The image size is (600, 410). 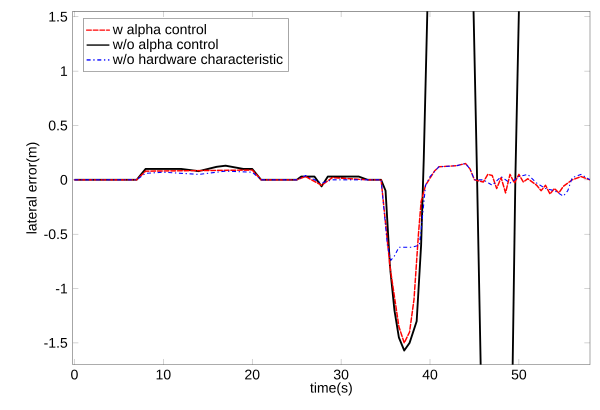 What do you see at coordinates (519, 375) in the screenshot?
I see `x-tick-label: 50` at bounding box center [519, 375].